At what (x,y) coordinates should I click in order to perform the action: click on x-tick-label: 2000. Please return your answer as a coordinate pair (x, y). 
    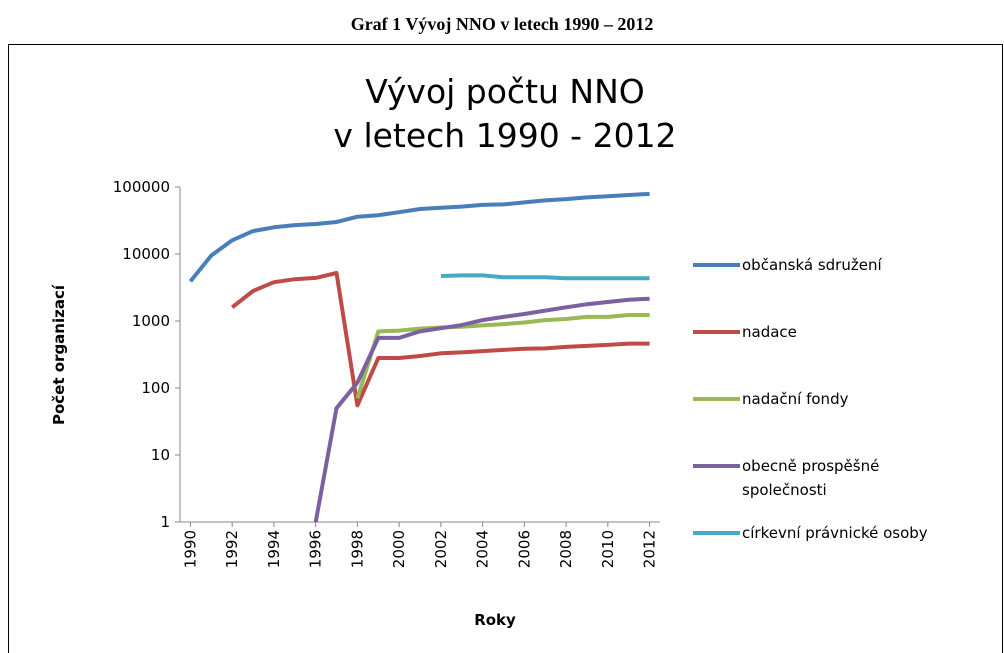
    Looking at the image, I should click on (399, 549).